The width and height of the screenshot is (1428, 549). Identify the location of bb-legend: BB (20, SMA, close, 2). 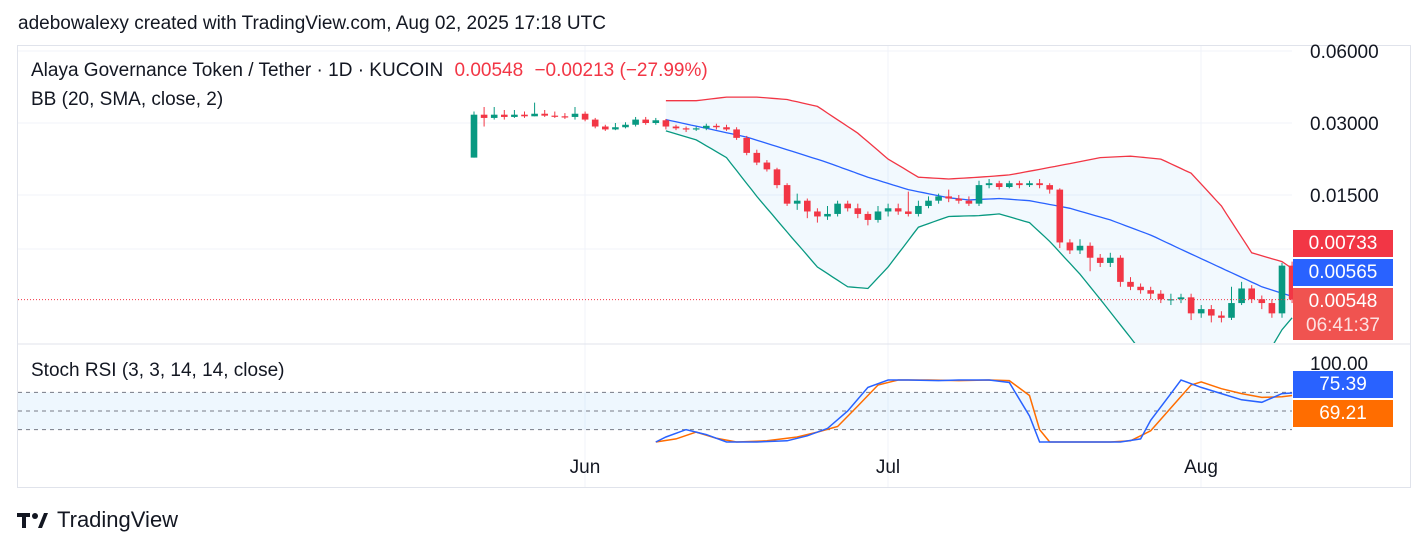
(127, 99).